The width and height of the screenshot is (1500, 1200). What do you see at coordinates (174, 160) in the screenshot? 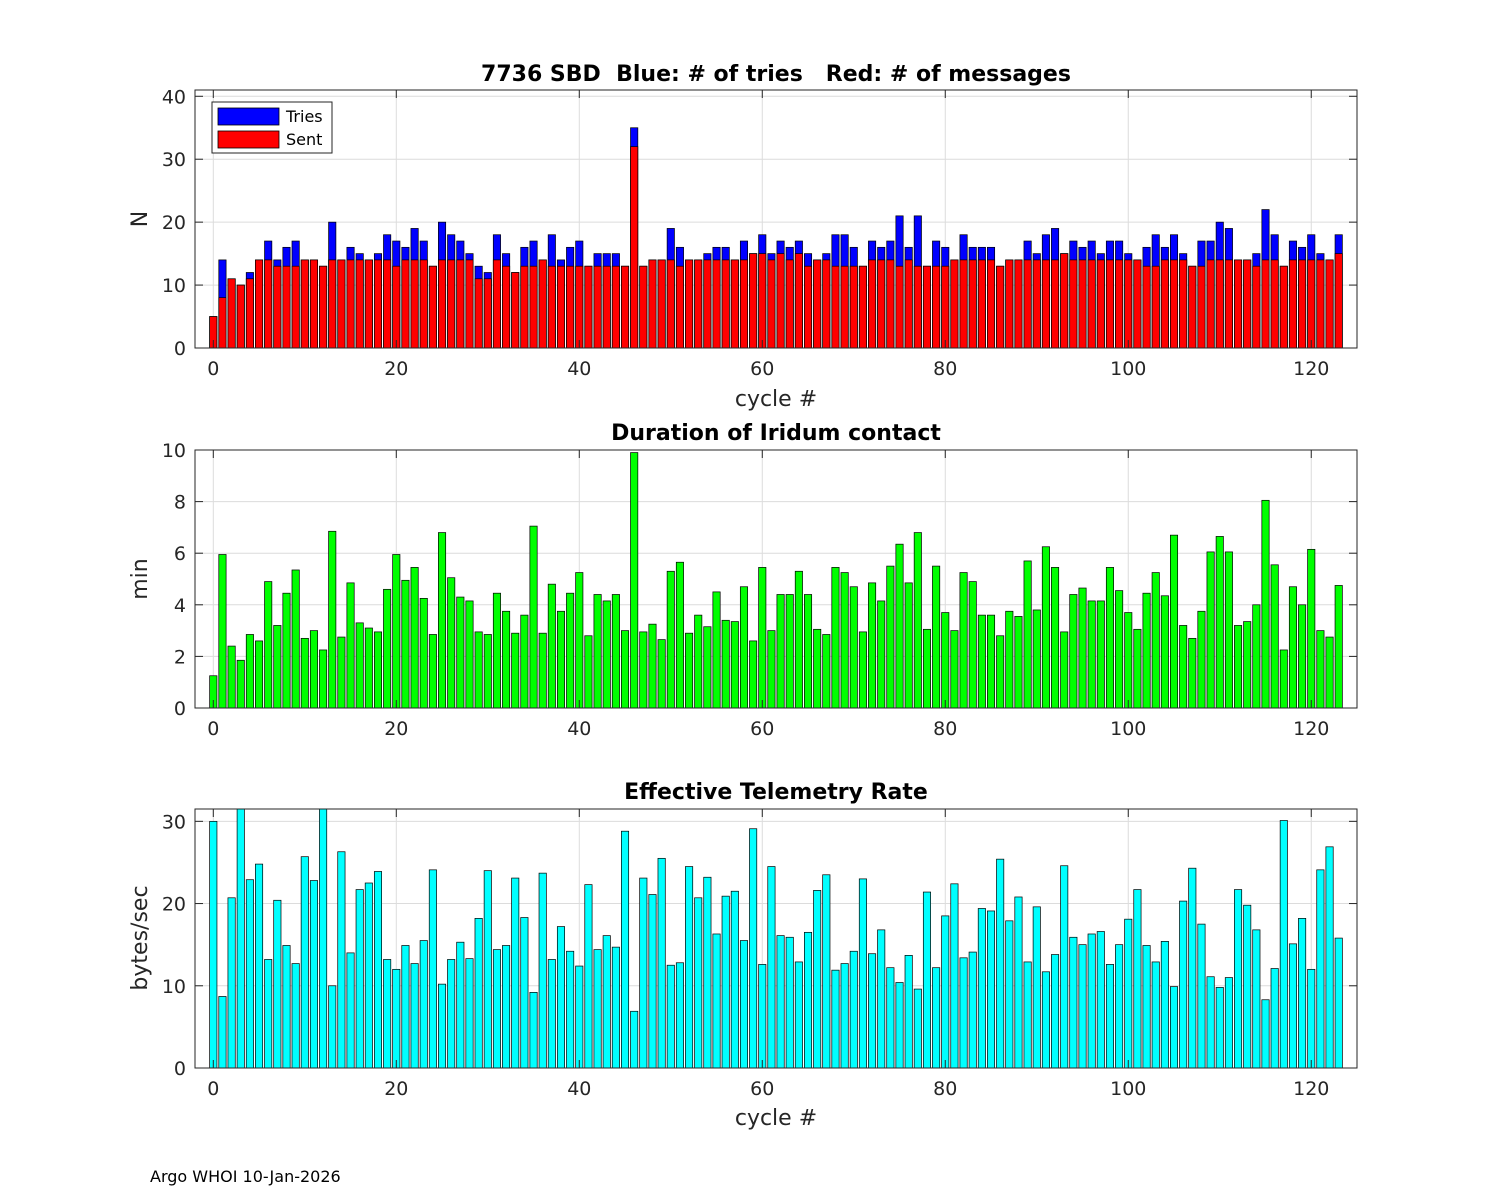
I see `y-tick-label: 30` at bounding box center [174, 160].